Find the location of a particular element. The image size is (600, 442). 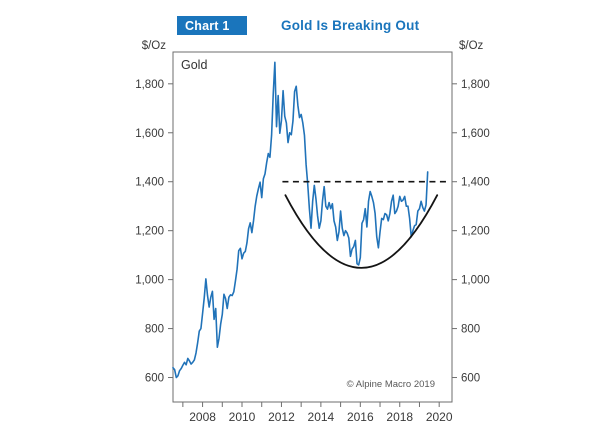

chart-number-badge: Chart 1 is located at coordinates (212, 25).